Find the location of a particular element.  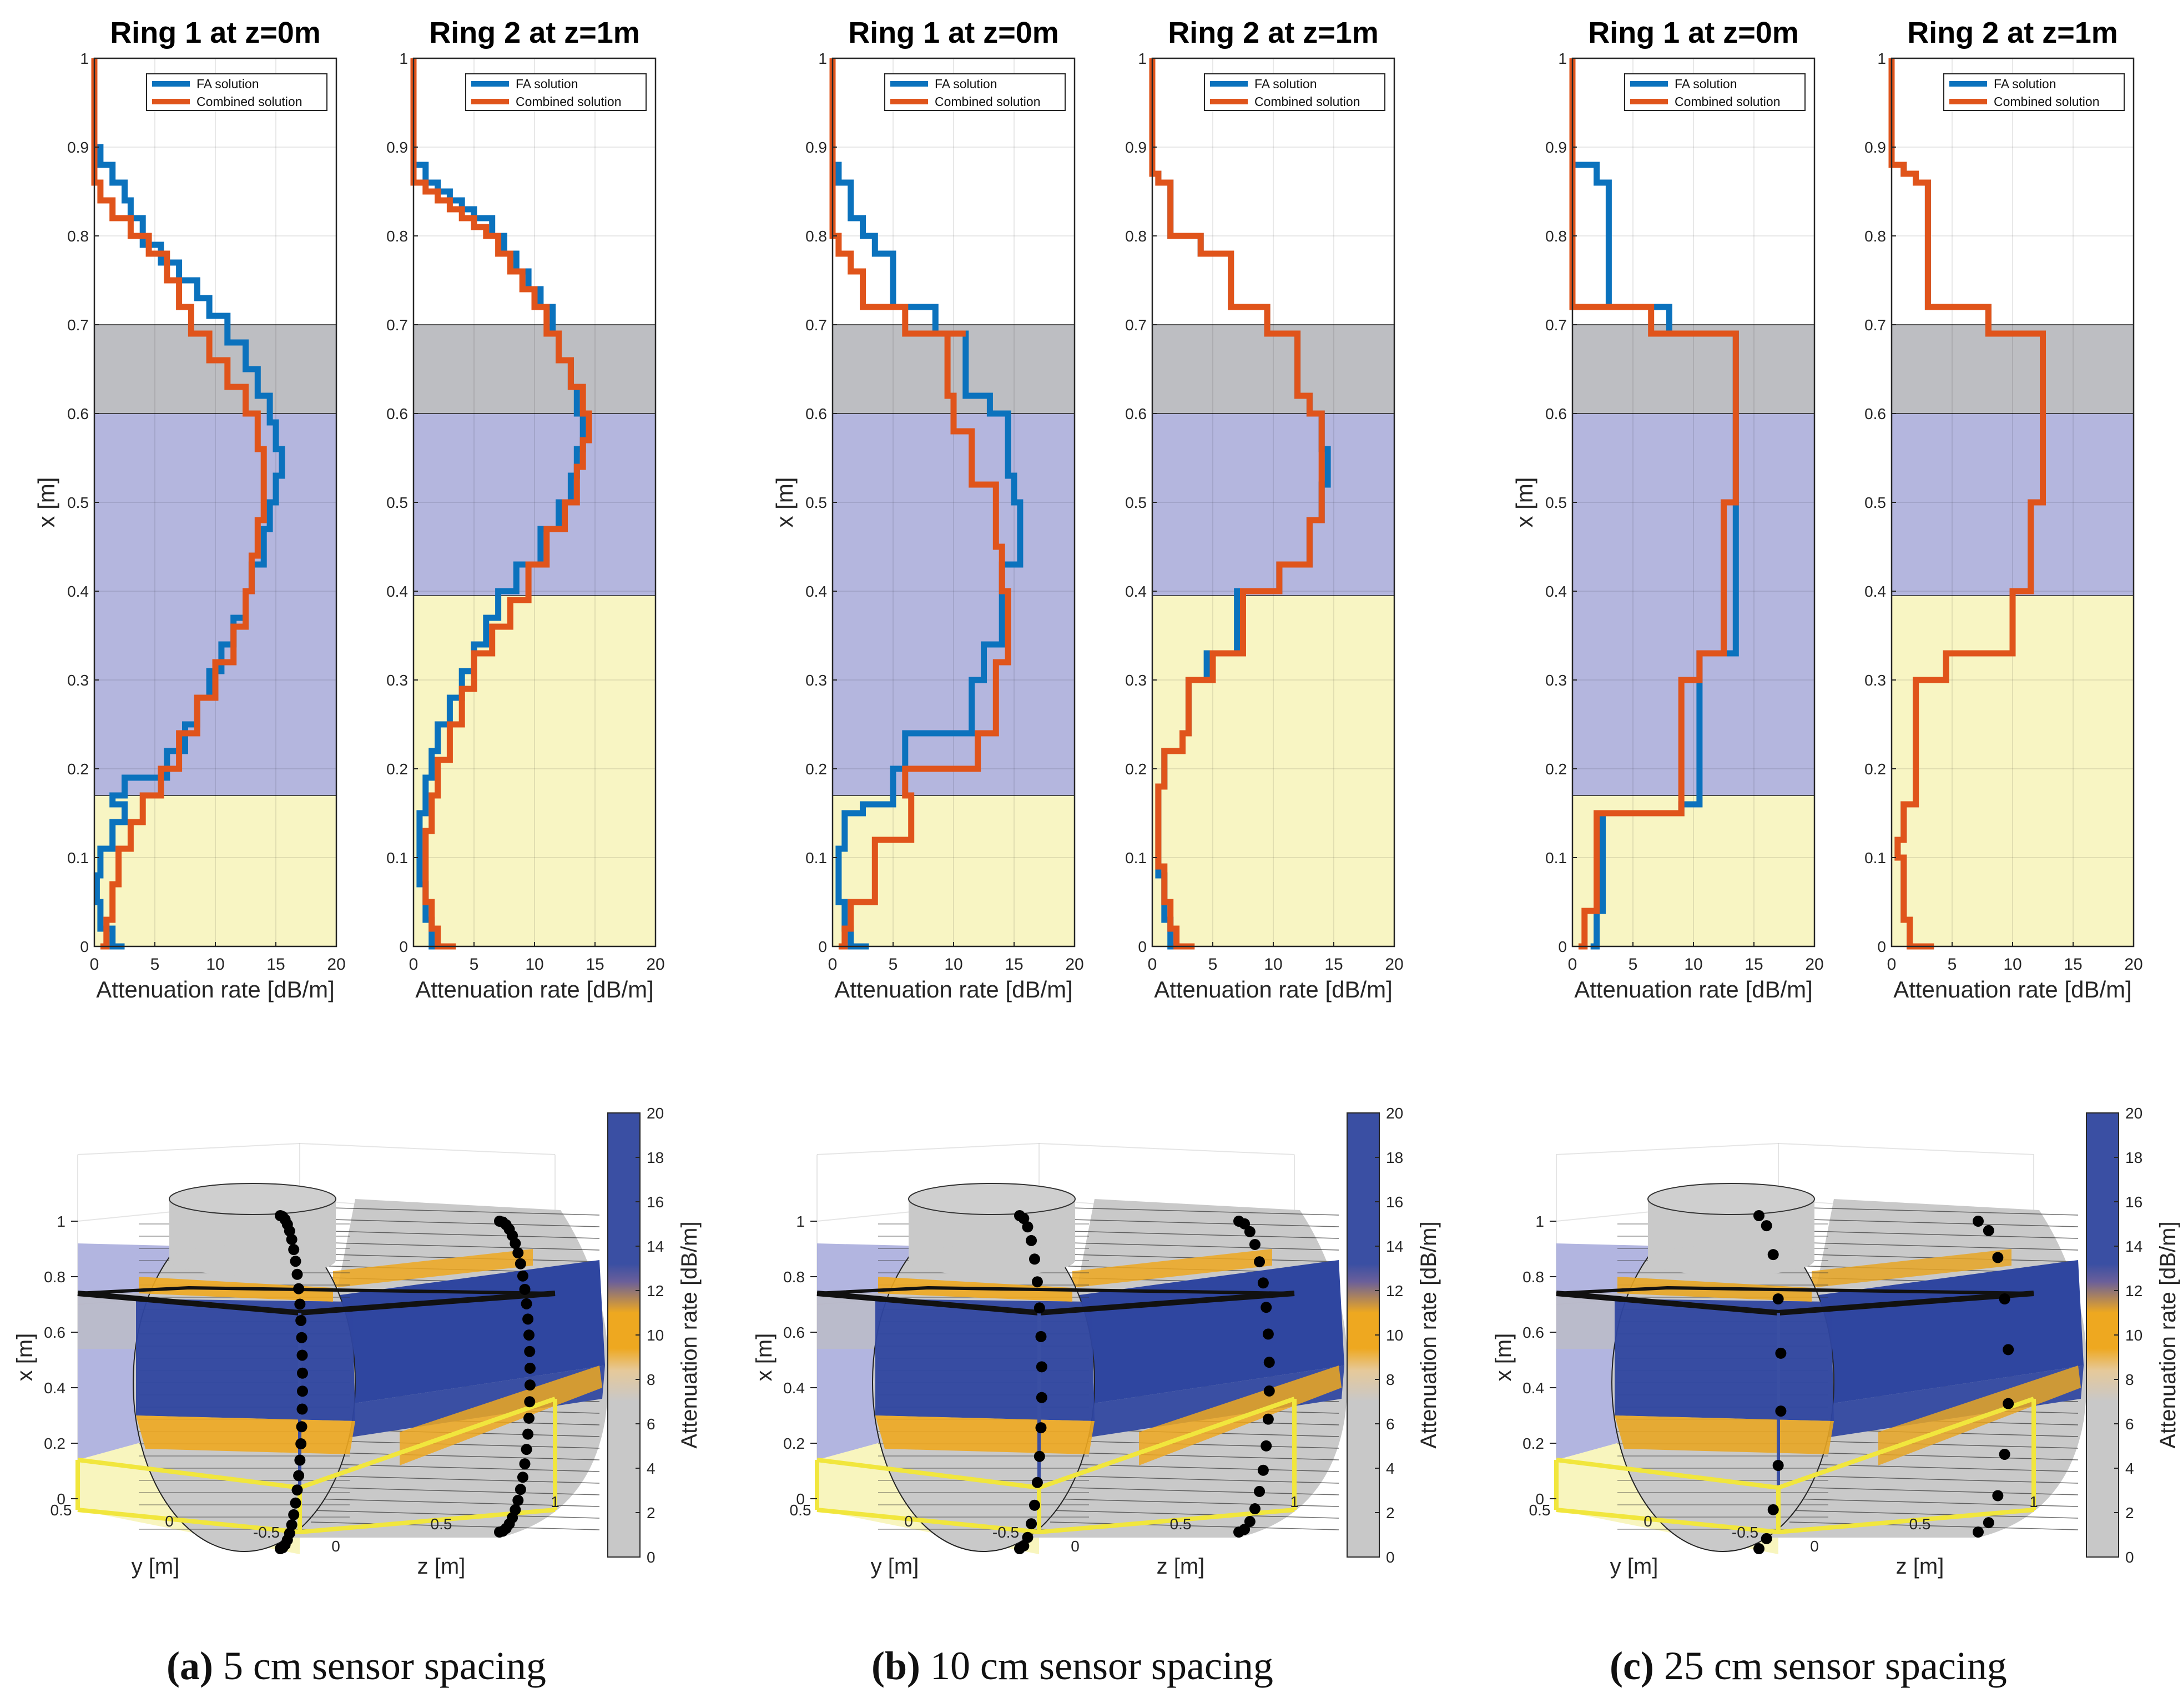

colorbar-tick-label: 14 is located at coordinates (655, 1246).